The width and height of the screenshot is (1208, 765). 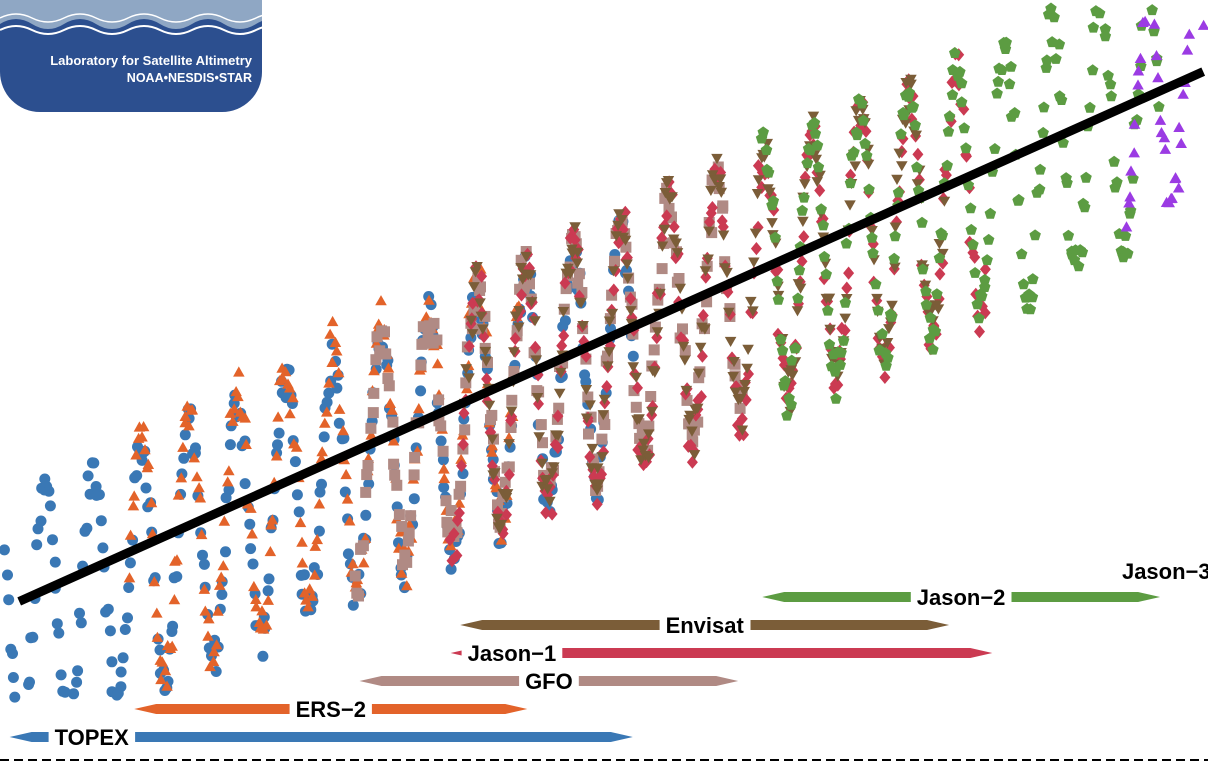 I want to click on mission-label-jason-1: Jason−1, so click(x=512, y=653).